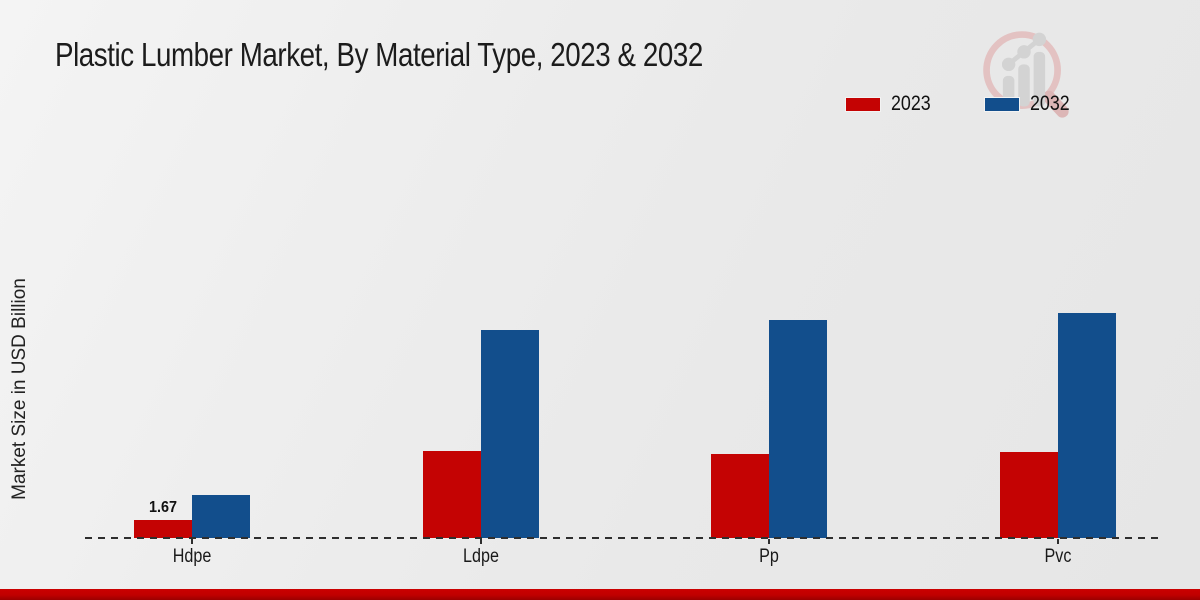 This screenshot has height=600, width=1200. I want to click on legend-swatch-2023, so click(863, 104).